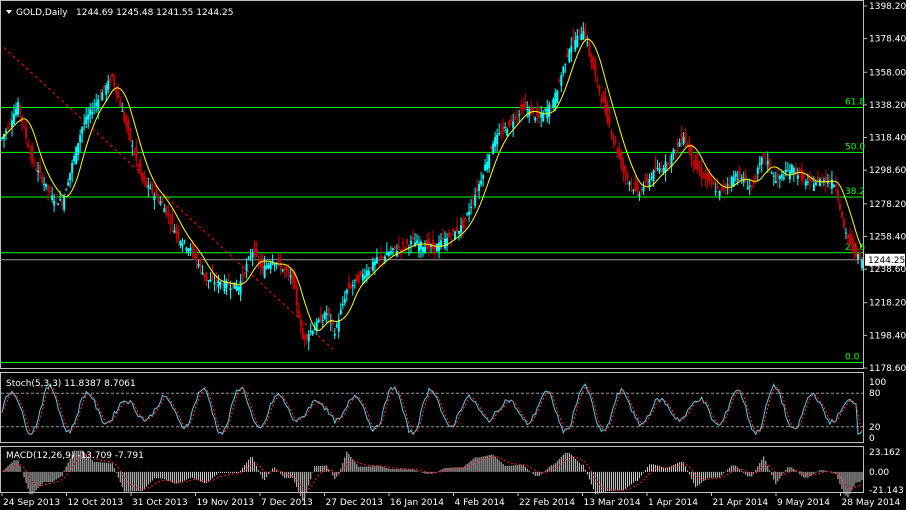 The image size is (906, 510). I want to click on current-price-label: 1244.25, so click(886, 261).